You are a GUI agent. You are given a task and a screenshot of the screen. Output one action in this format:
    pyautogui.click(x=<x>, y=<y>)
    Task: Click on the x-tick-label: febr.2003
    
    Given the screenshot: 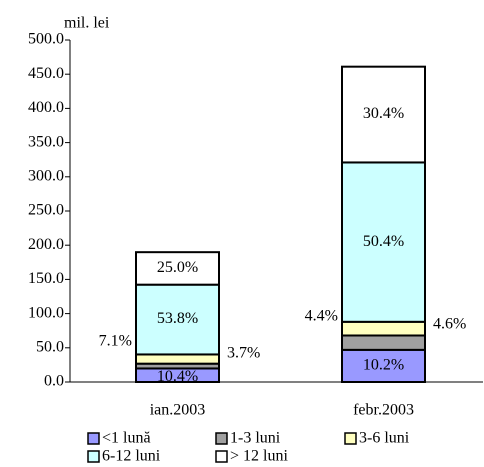 What is the action you would take?
    pyautogui.click(x=383, y=410)
    